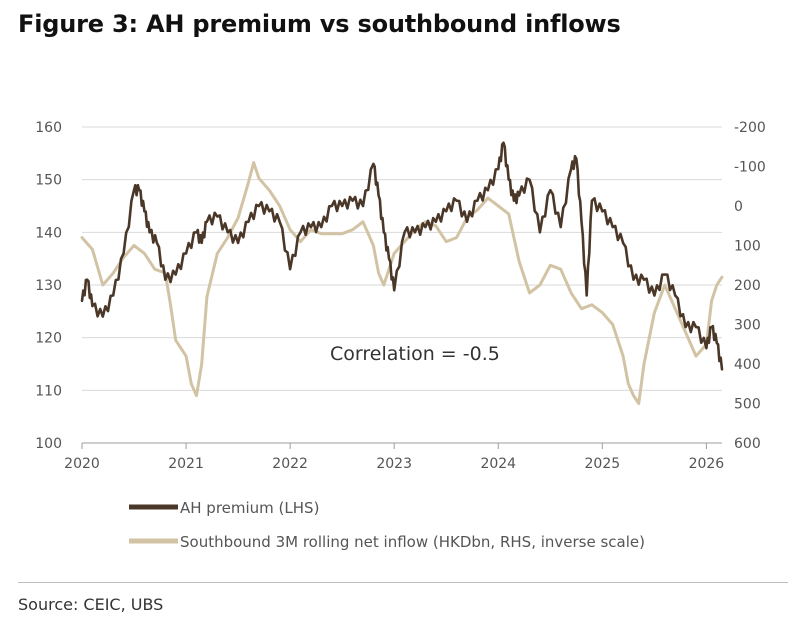 This screenshot has width=806, height=626. I want to click on right-tick-label: 300, so click(747, 326).